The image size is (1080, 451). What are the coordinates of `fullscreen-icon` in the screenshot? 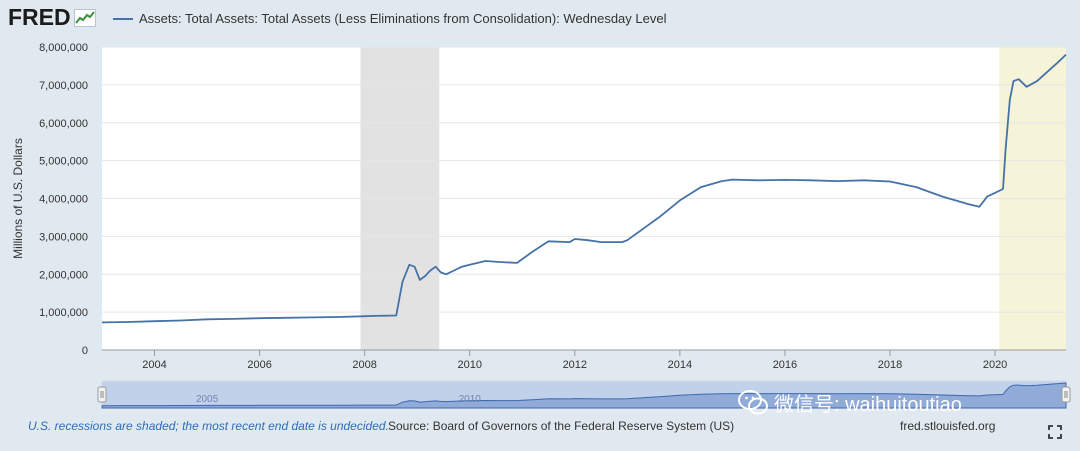 It's located at (1055, 432).